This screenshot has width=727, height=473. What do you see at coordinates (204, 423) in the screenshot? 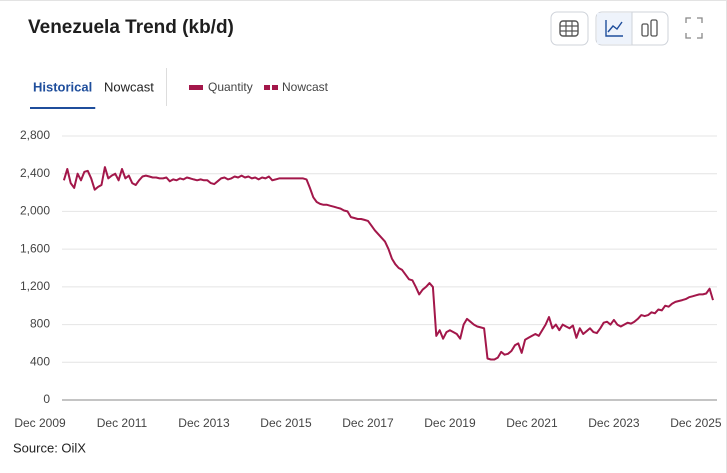
I see `x-tick-label: Dec 2013` at bounding box center [204, 423].